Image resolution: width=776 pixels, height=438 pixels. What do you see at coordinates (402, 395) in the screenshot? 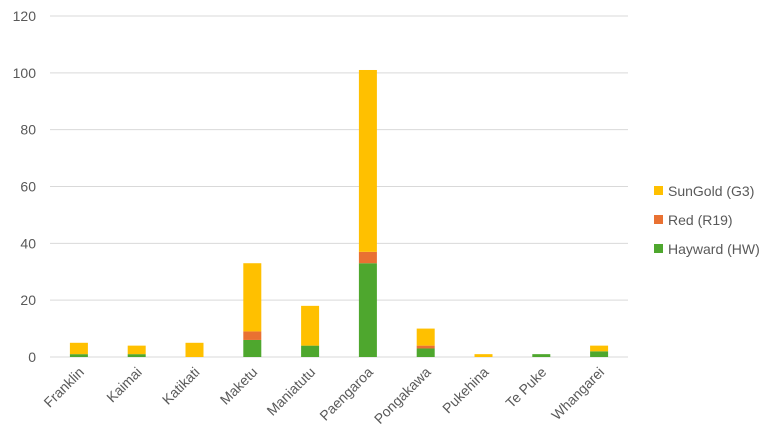
I see `x-tick-label: Pongakawa` at bounding box center [402, 395].